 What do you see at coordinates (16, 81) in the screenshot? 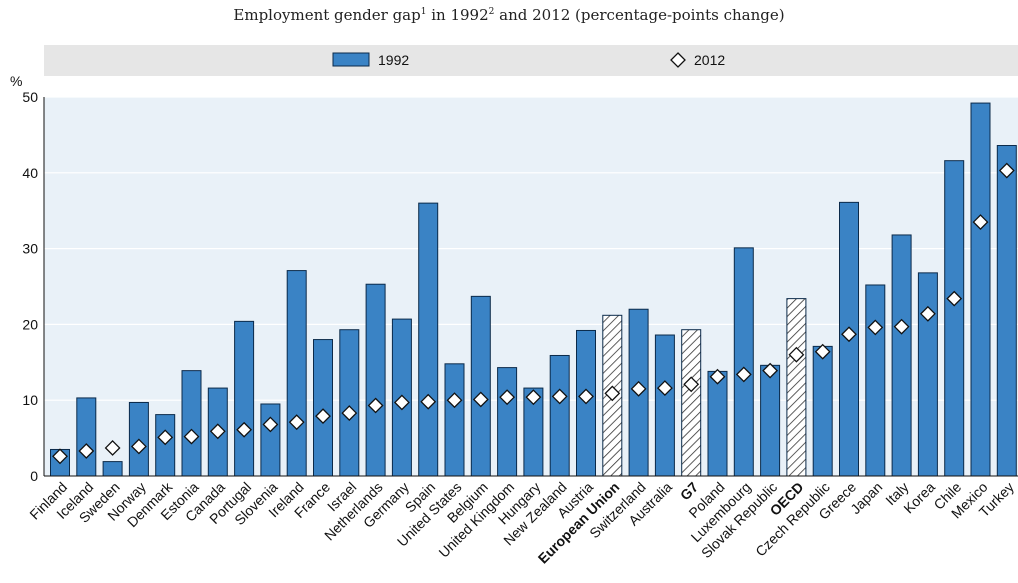
I see `y-axis-unit: %` at bounding box center [16, 81].